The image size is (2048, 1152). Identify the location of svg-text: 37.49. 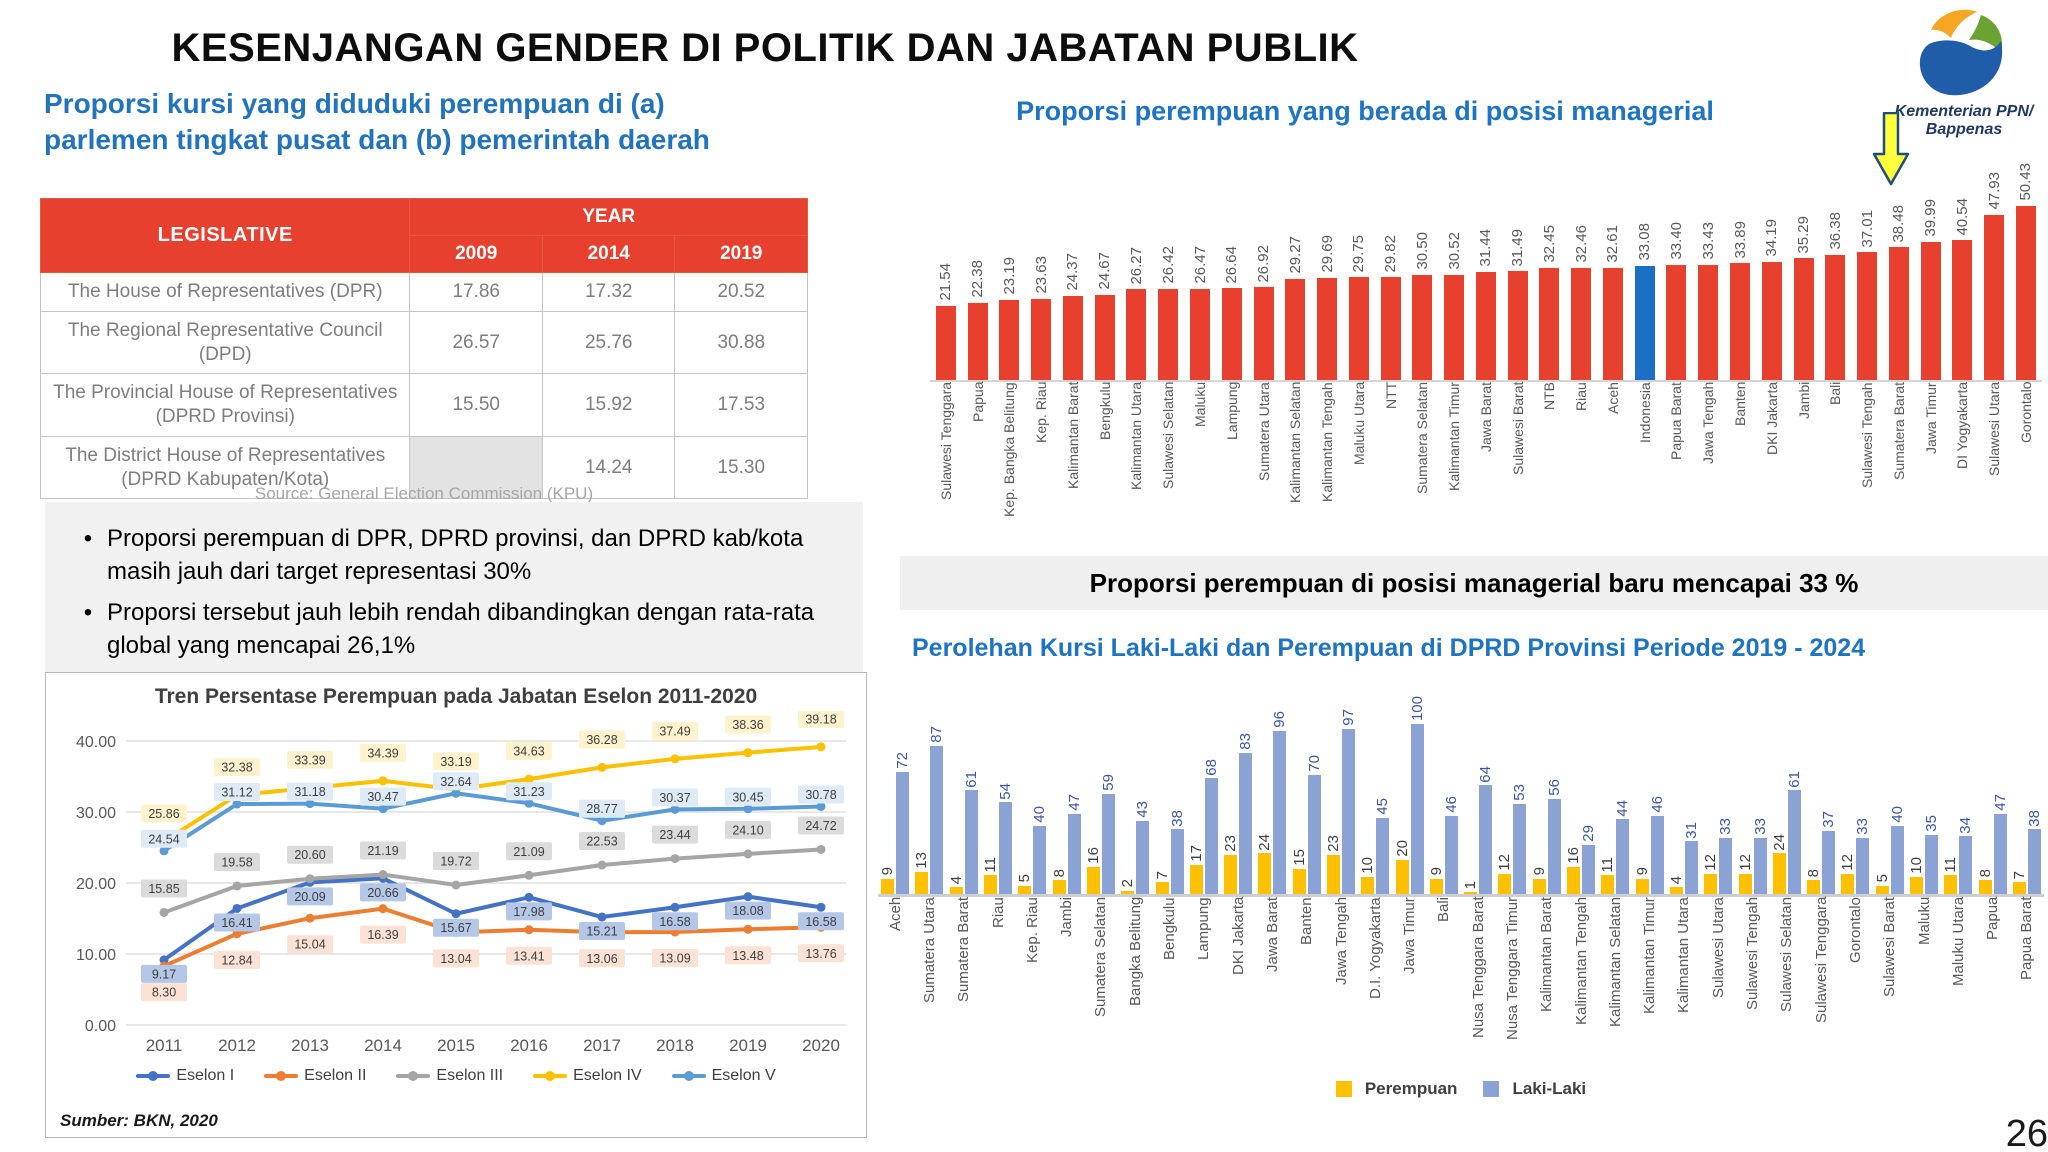
(674, 731).